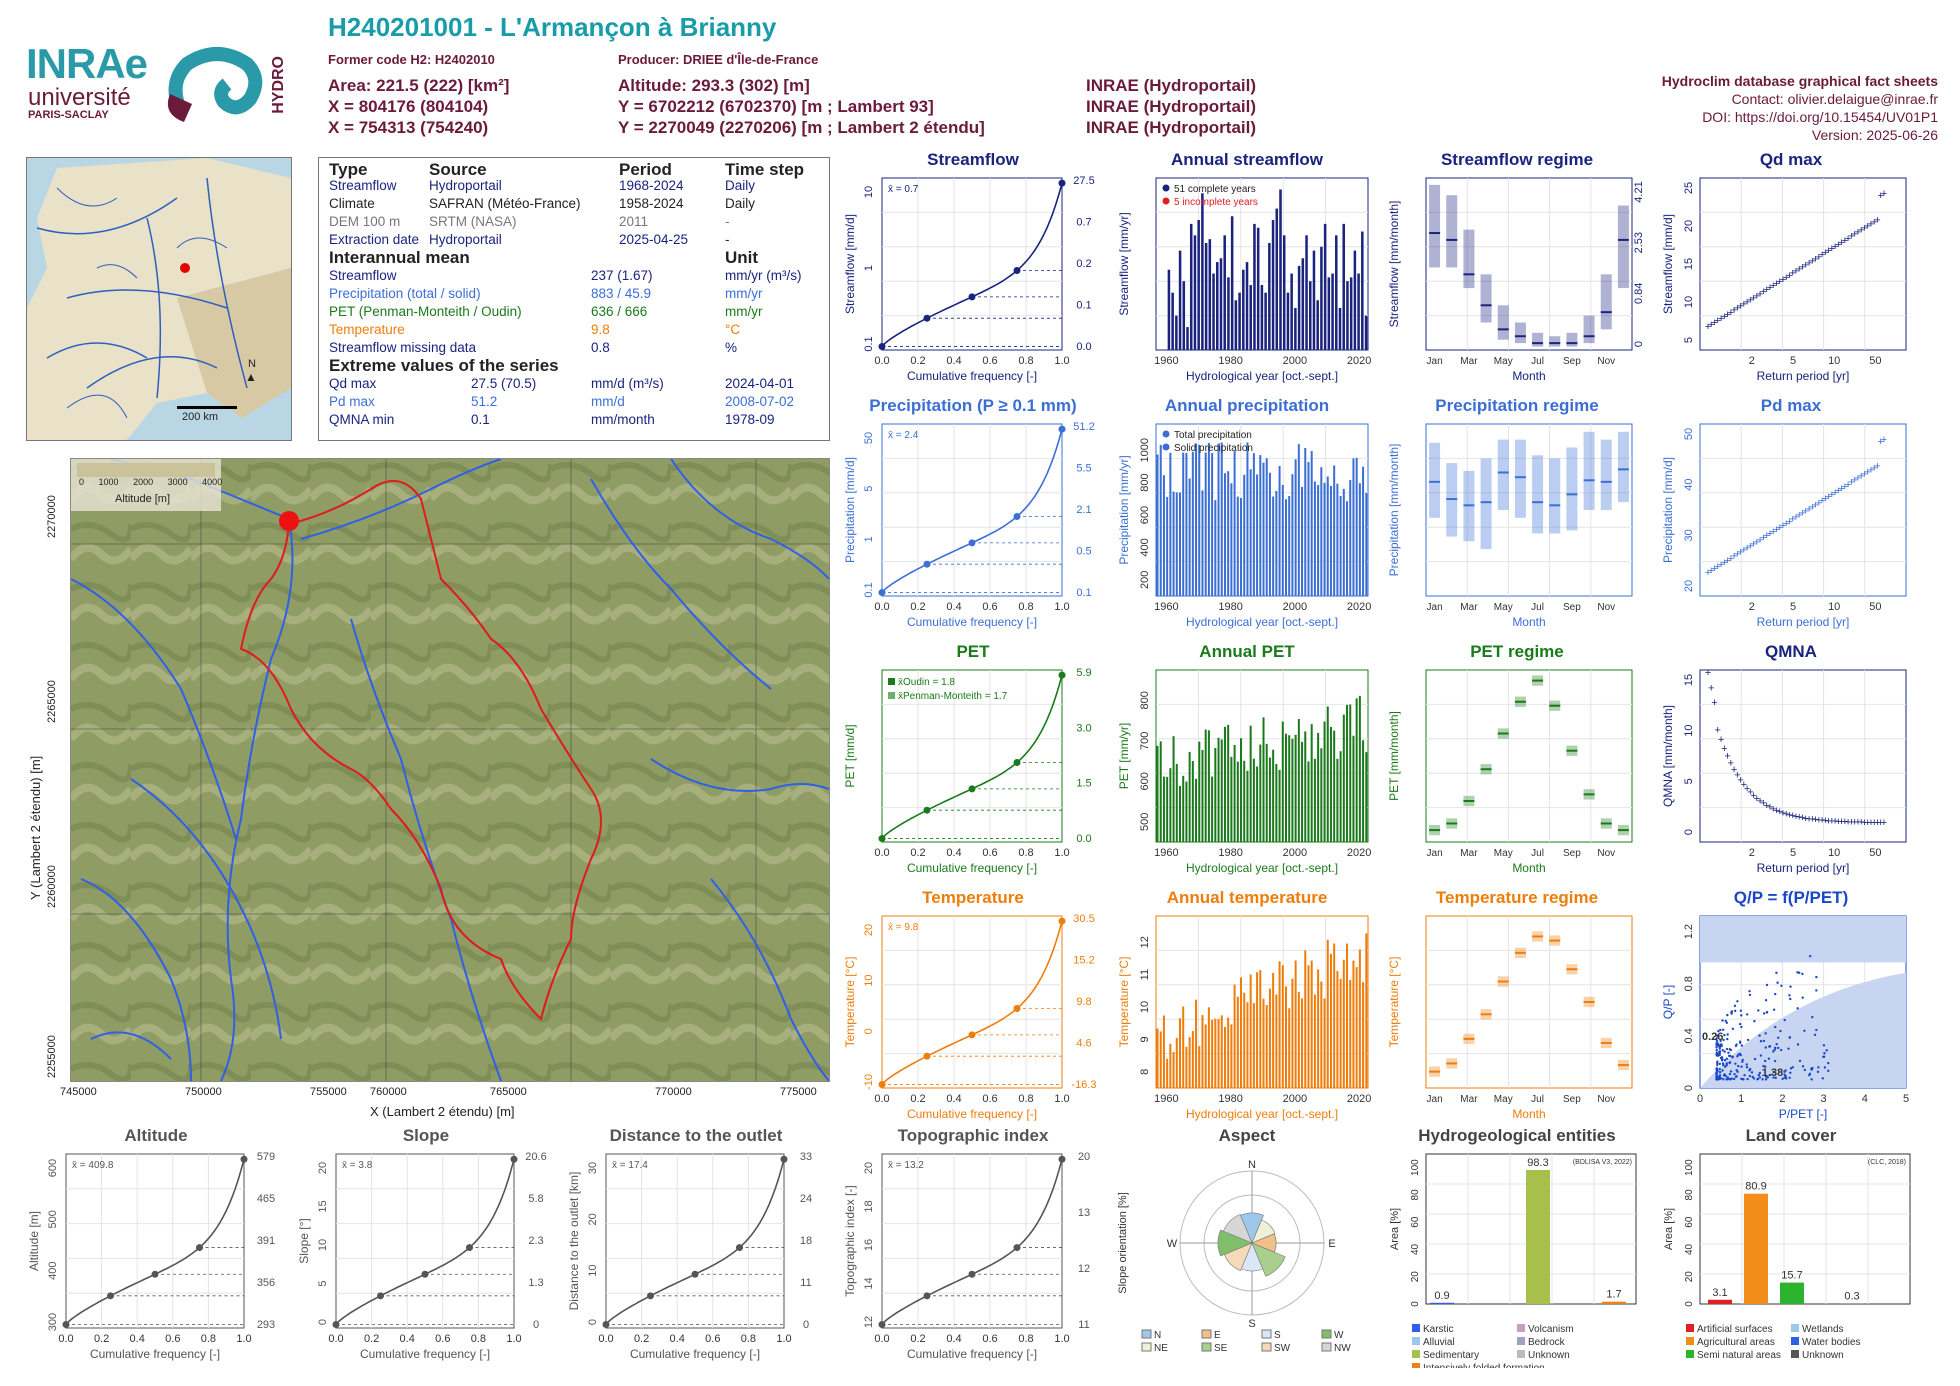 This screenshot has width=1960, height=1386. I want to click on right-tick: 5.5, so click(1083, 469).